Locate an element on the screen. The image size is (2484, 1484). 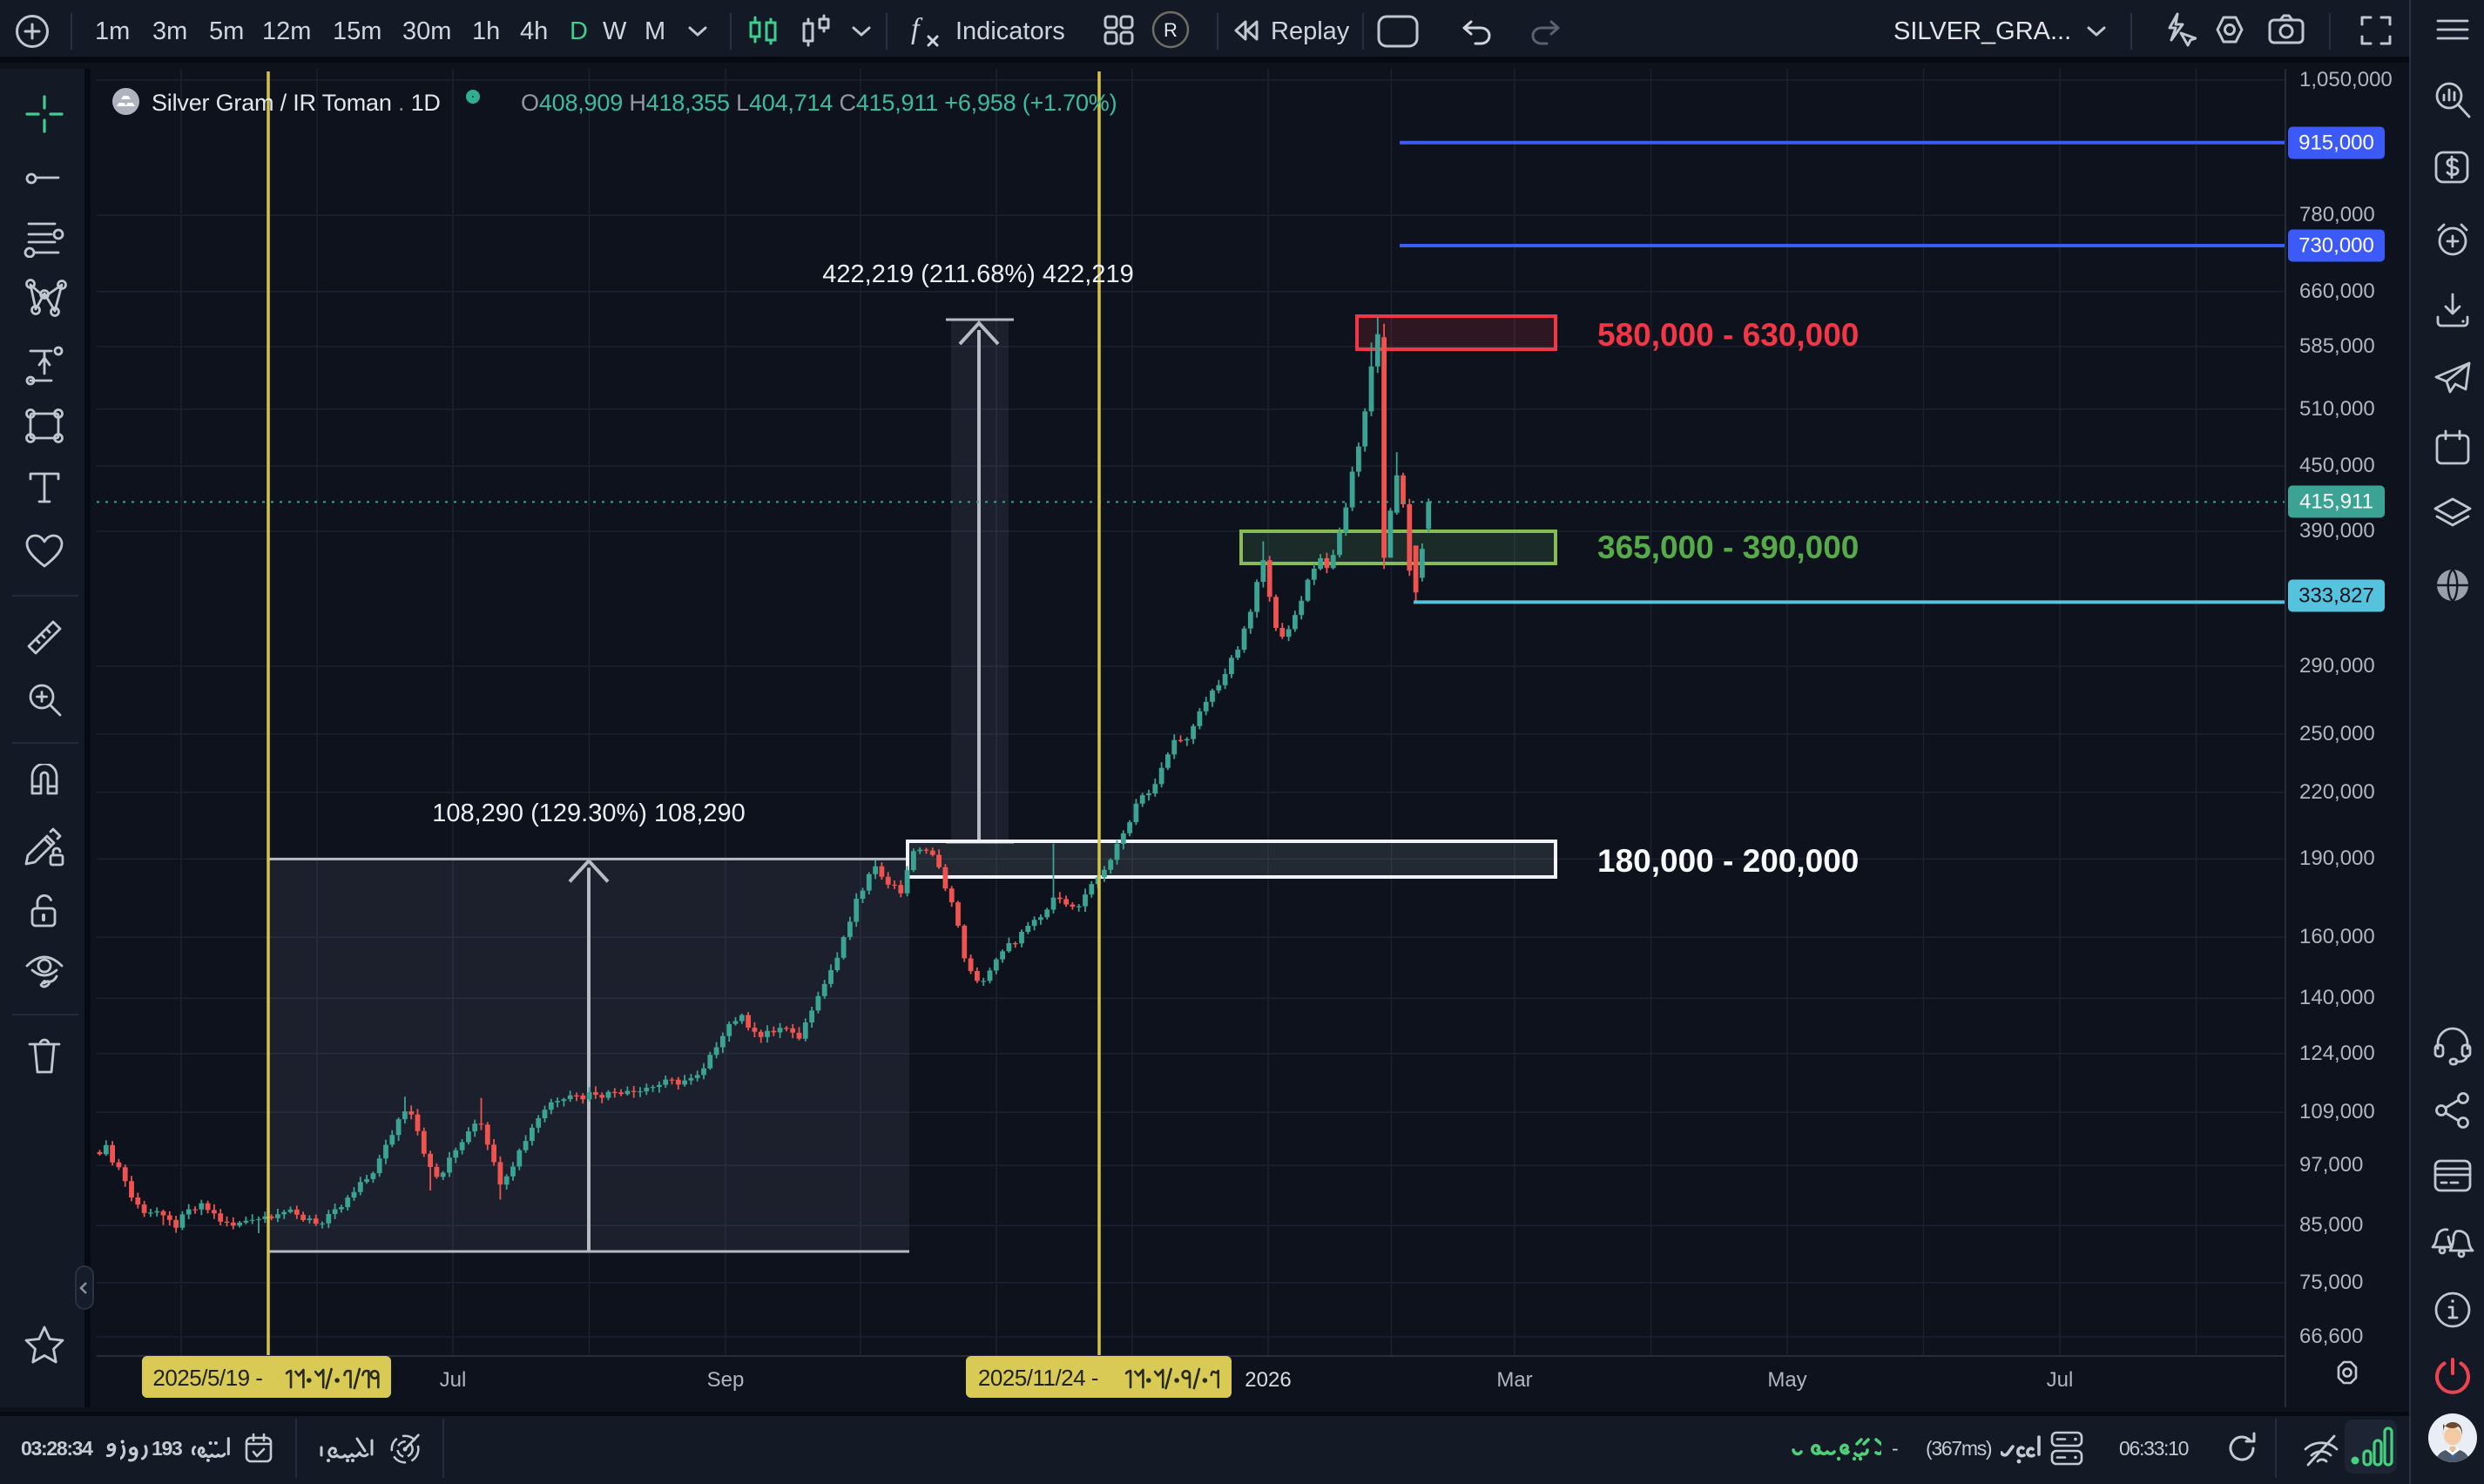
svg-text: f is located at coordinates (917, 29).